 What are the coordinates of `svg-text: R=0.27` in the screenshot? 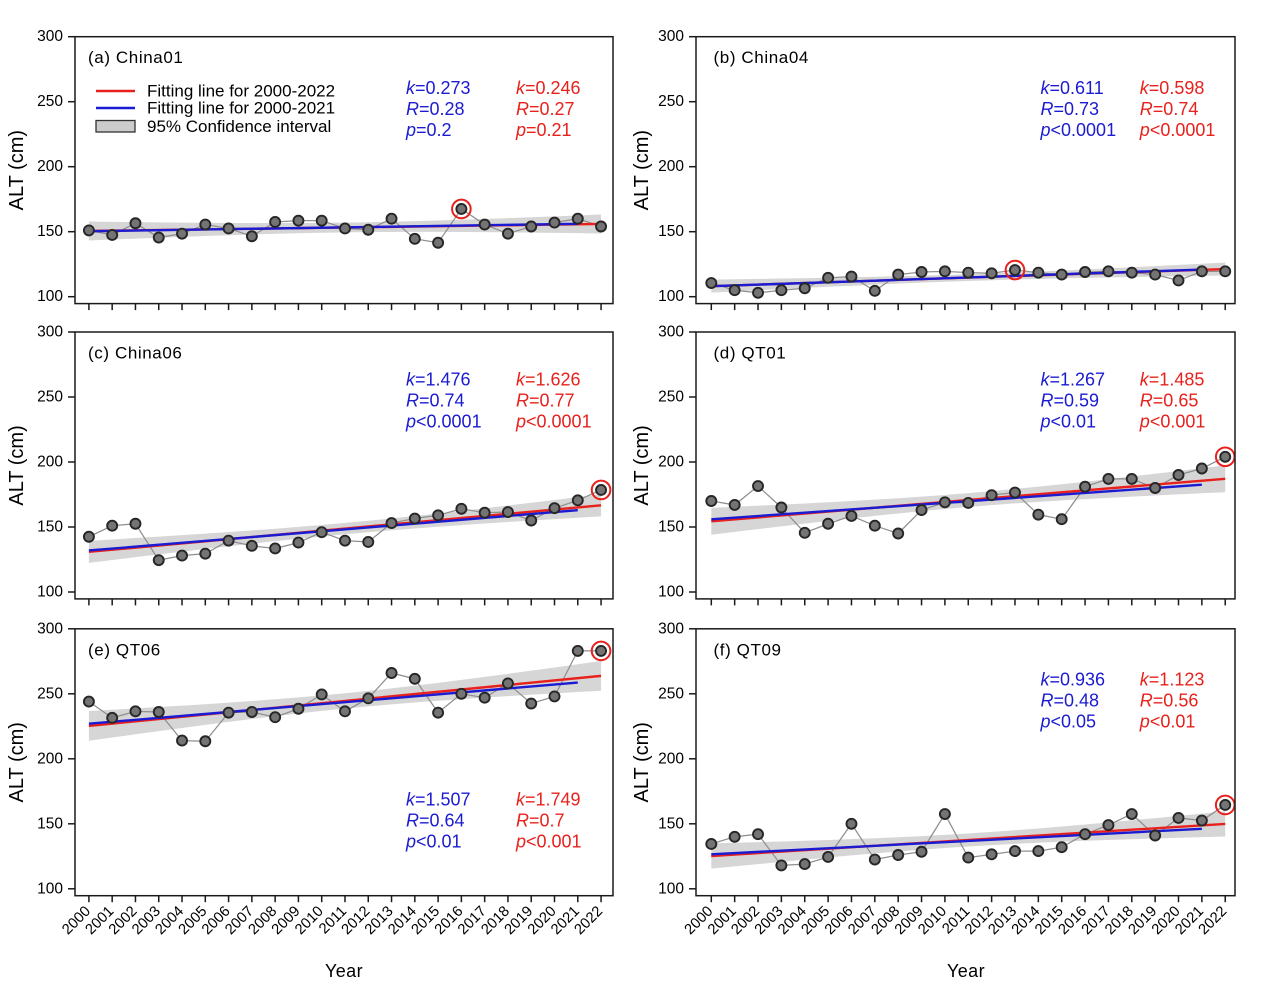 It's located at (545, 109).